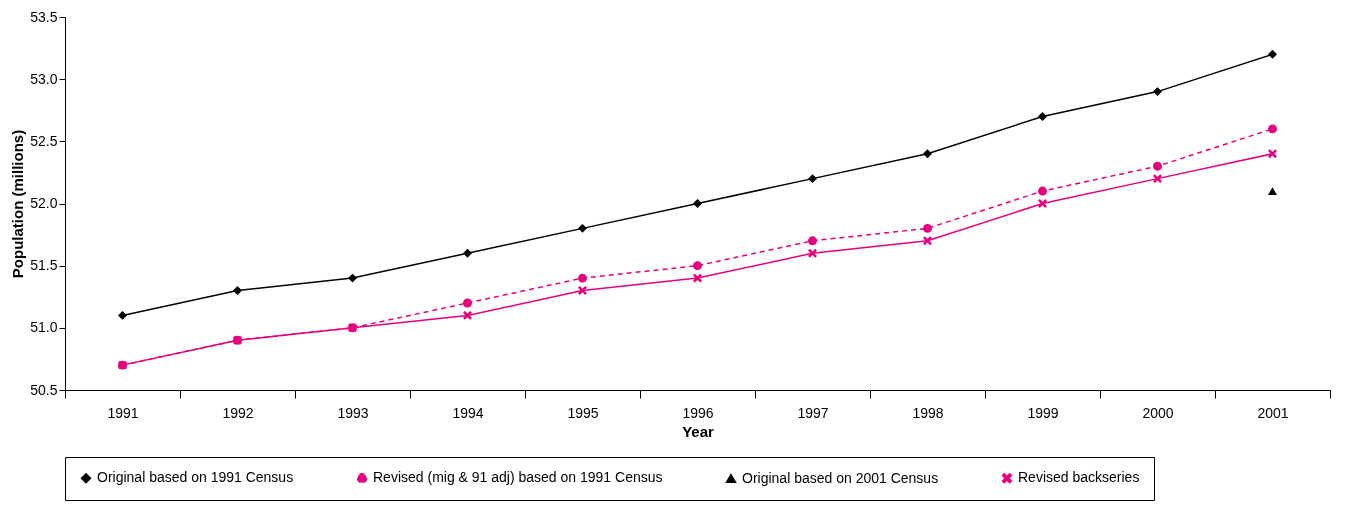 This screenshot has width=1351, height=507. What do you see at coordinates (44, 140) in the screenshot?
I see `y-tick-label: 52.5` at bounding box center [44, 140].